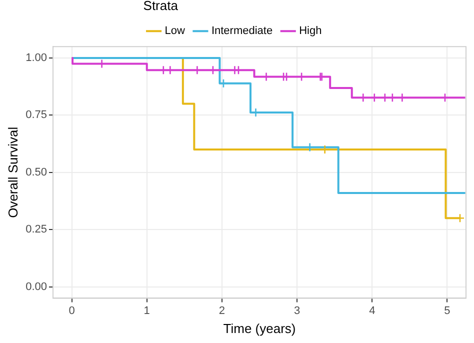 Image resolution: width=474 pixels, height=343 pixels. Describe the element at coordinates (161, 7) in the screenshot. I see `legend-title: Strata` at that location.